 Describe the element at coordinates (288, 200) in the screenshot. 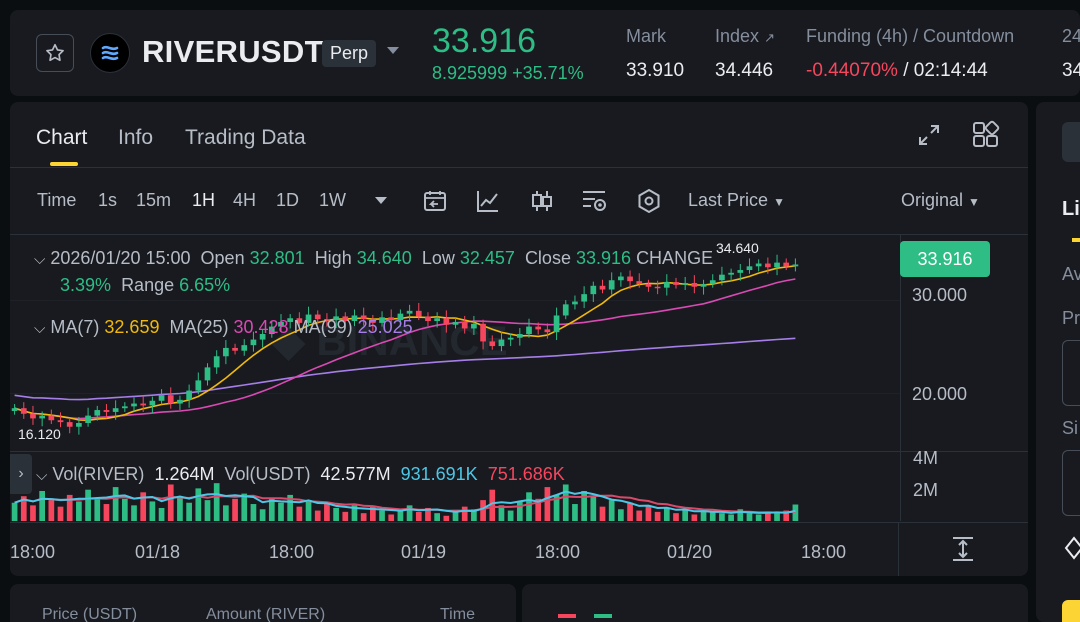

I see `interval-1d: 1D` at that location.